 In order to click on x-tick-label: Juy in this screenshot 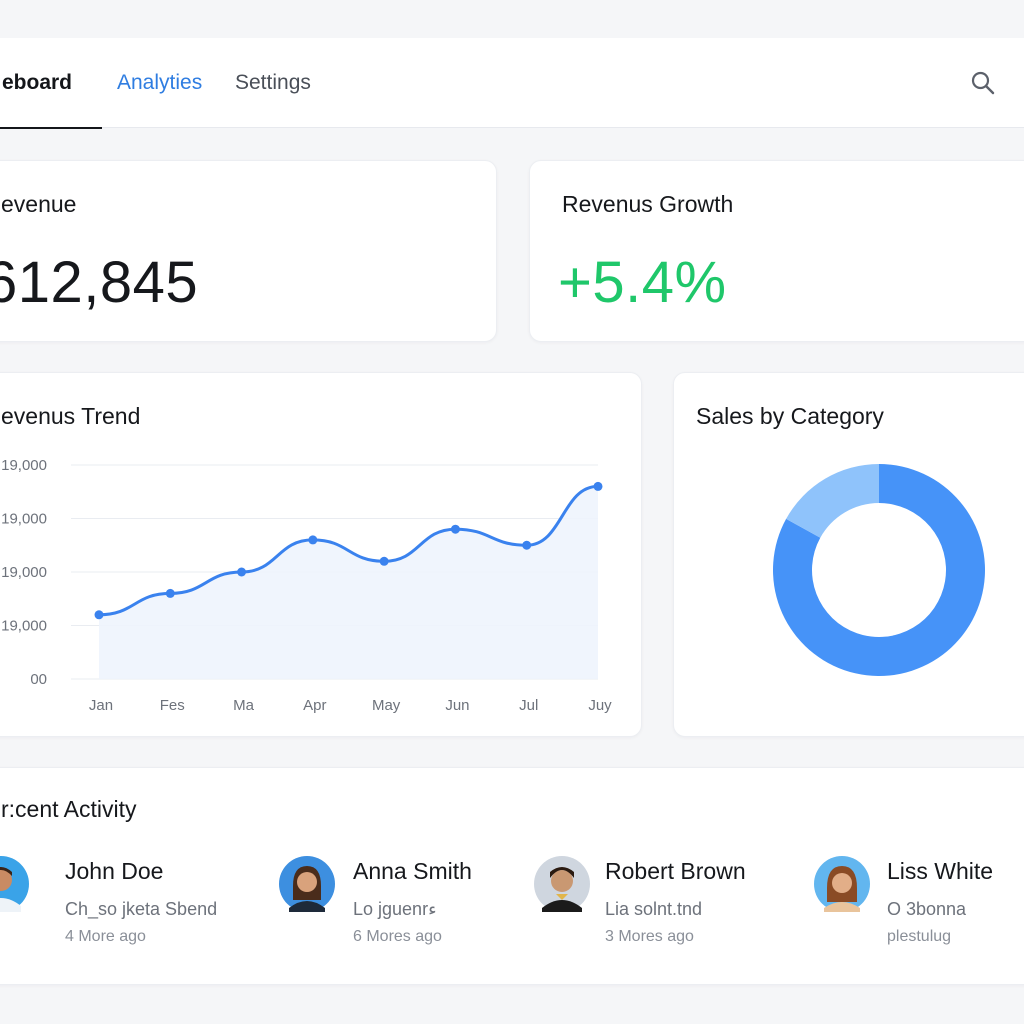, I will do `click(600, 705)`.